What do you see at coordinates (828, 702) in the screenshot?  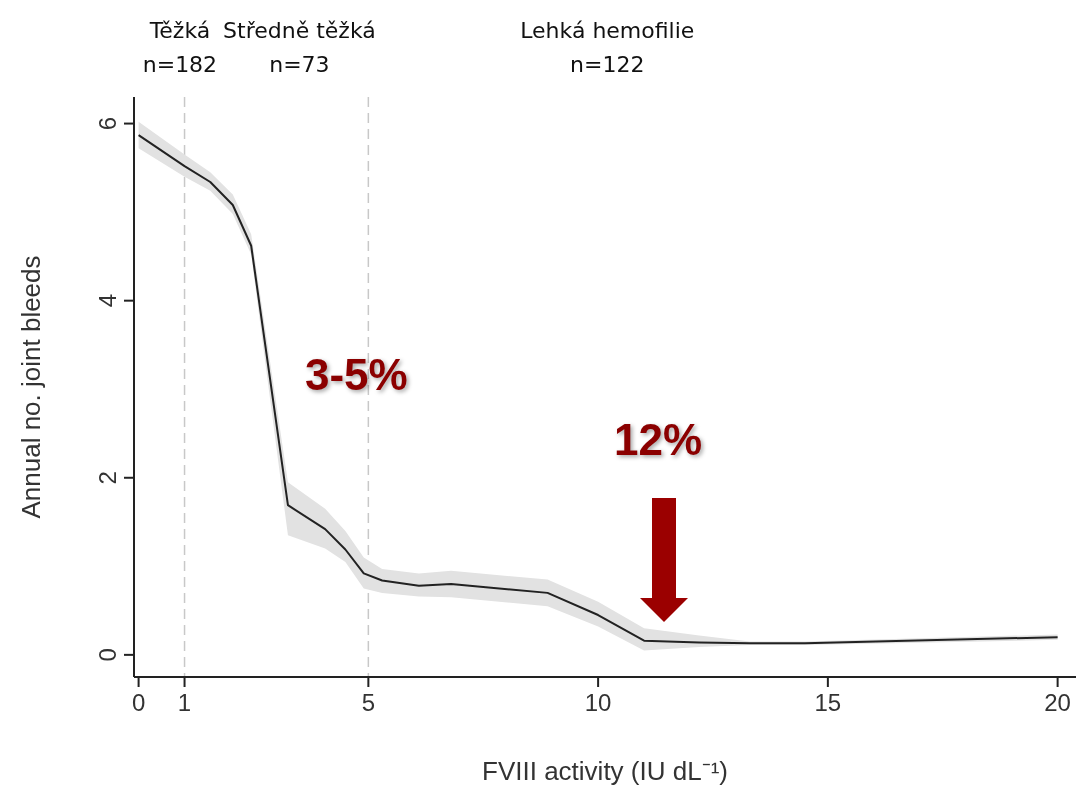 I see `x-tick-label: 15` at bounding box center [828, 702].